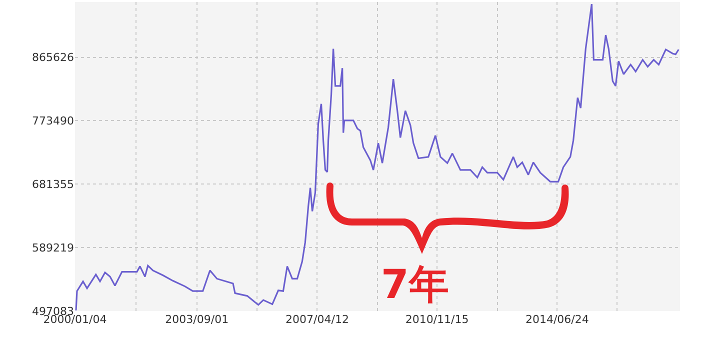 This screenshot has height=341, width=705. What do you see at coordinates (197, 319) in the screenshot?
I see `x-tick-label: 2003/09/01` at bounding box center [197, 319].